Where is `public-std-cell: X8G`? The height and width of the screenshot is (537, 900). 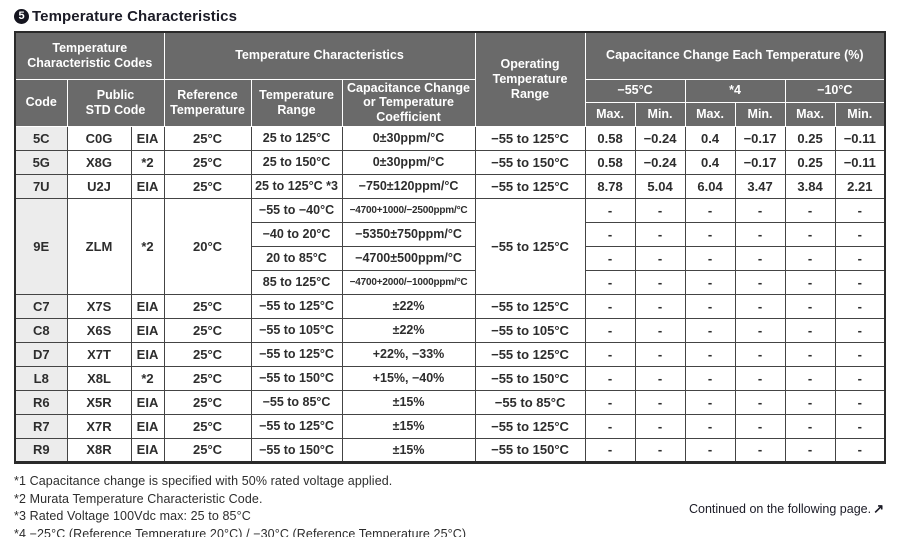
public-std-cell: X8G is located at coordinates (99, 162).